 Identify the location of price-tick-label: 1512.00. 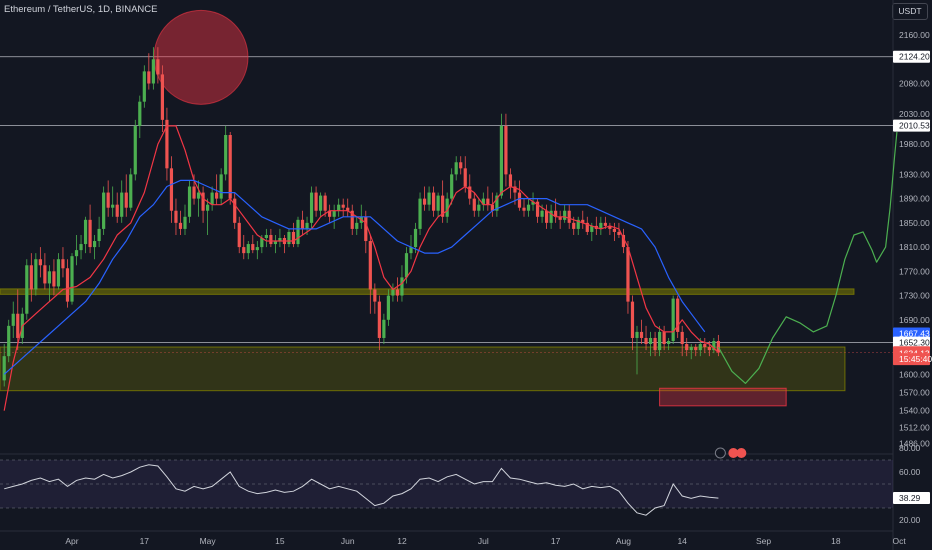
(914, 428).